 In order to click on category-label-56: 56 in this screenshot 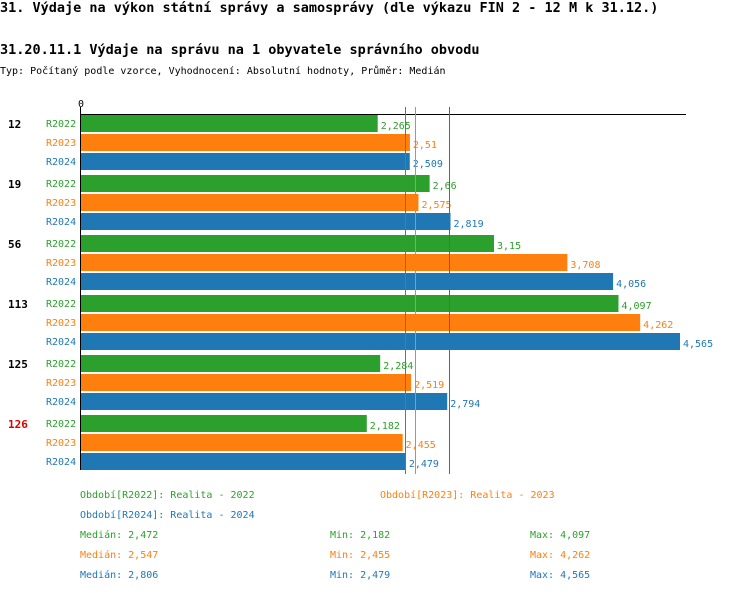, I will do `click(15, 244)`.